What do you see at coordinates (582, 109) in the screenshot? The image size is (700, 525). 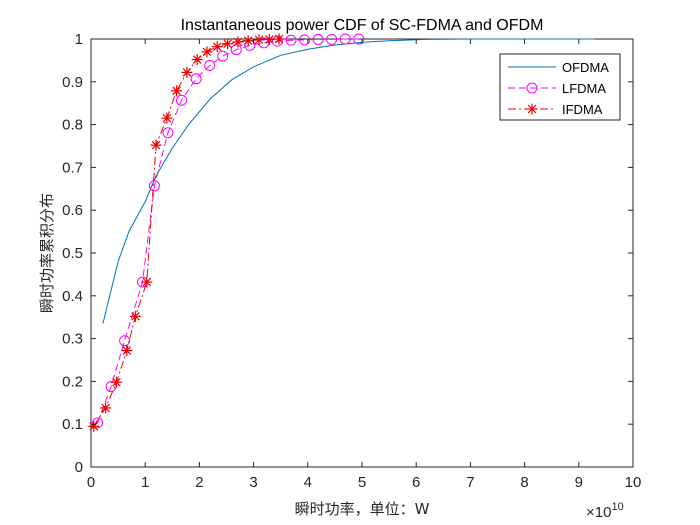 I see `legend-label: IFDMA` at bounding box center [582, 109].